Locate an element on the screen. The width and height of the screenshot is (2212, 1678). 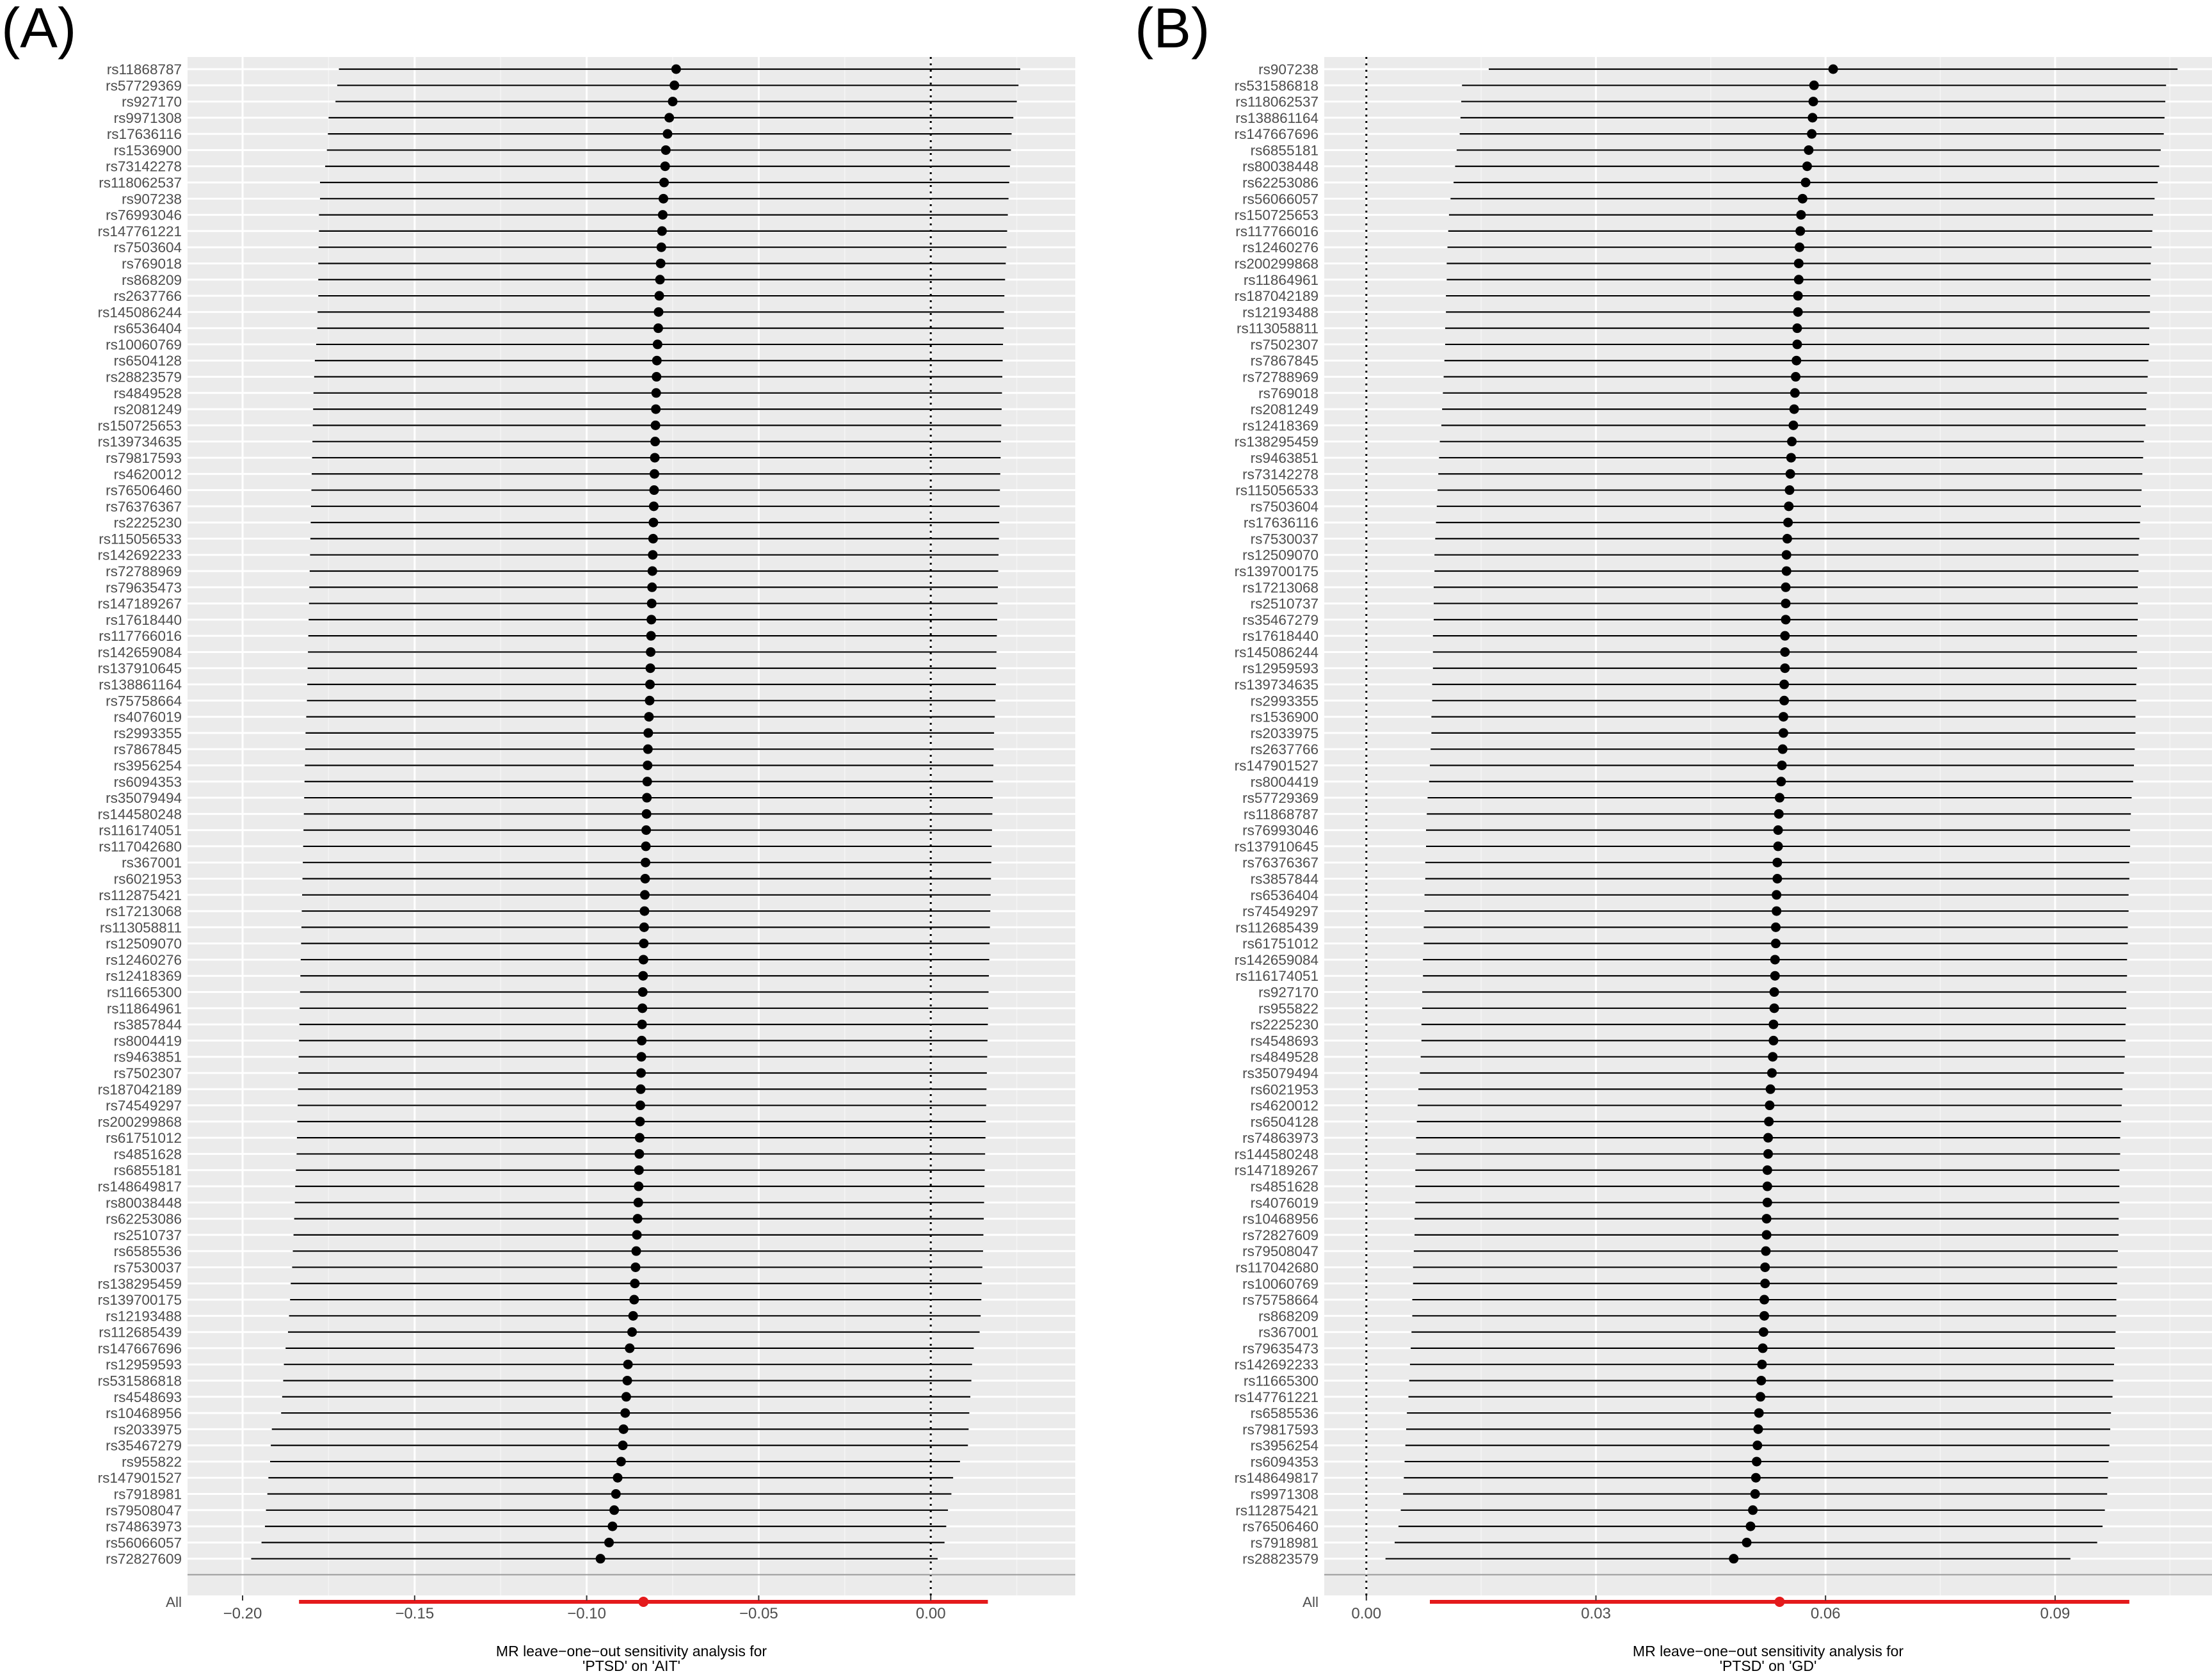
snp-label: rs62253086 is located at coordinates (144, 1219).